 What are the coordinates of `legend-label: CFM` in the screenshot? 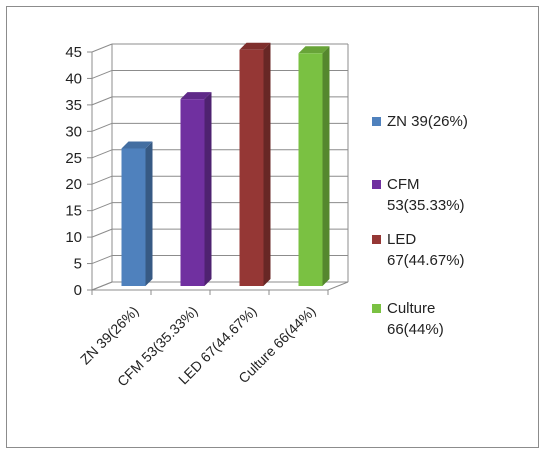 It's located at (403, 184).